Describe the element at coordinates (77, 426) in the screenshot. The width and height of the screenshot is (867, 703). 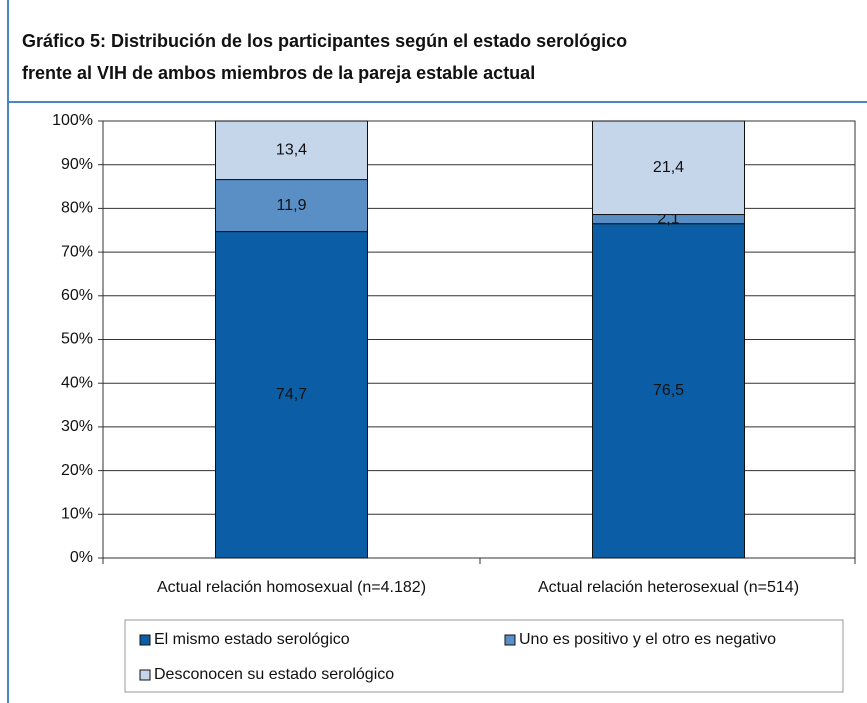
I see `y-tick-label: 30%` at that location.